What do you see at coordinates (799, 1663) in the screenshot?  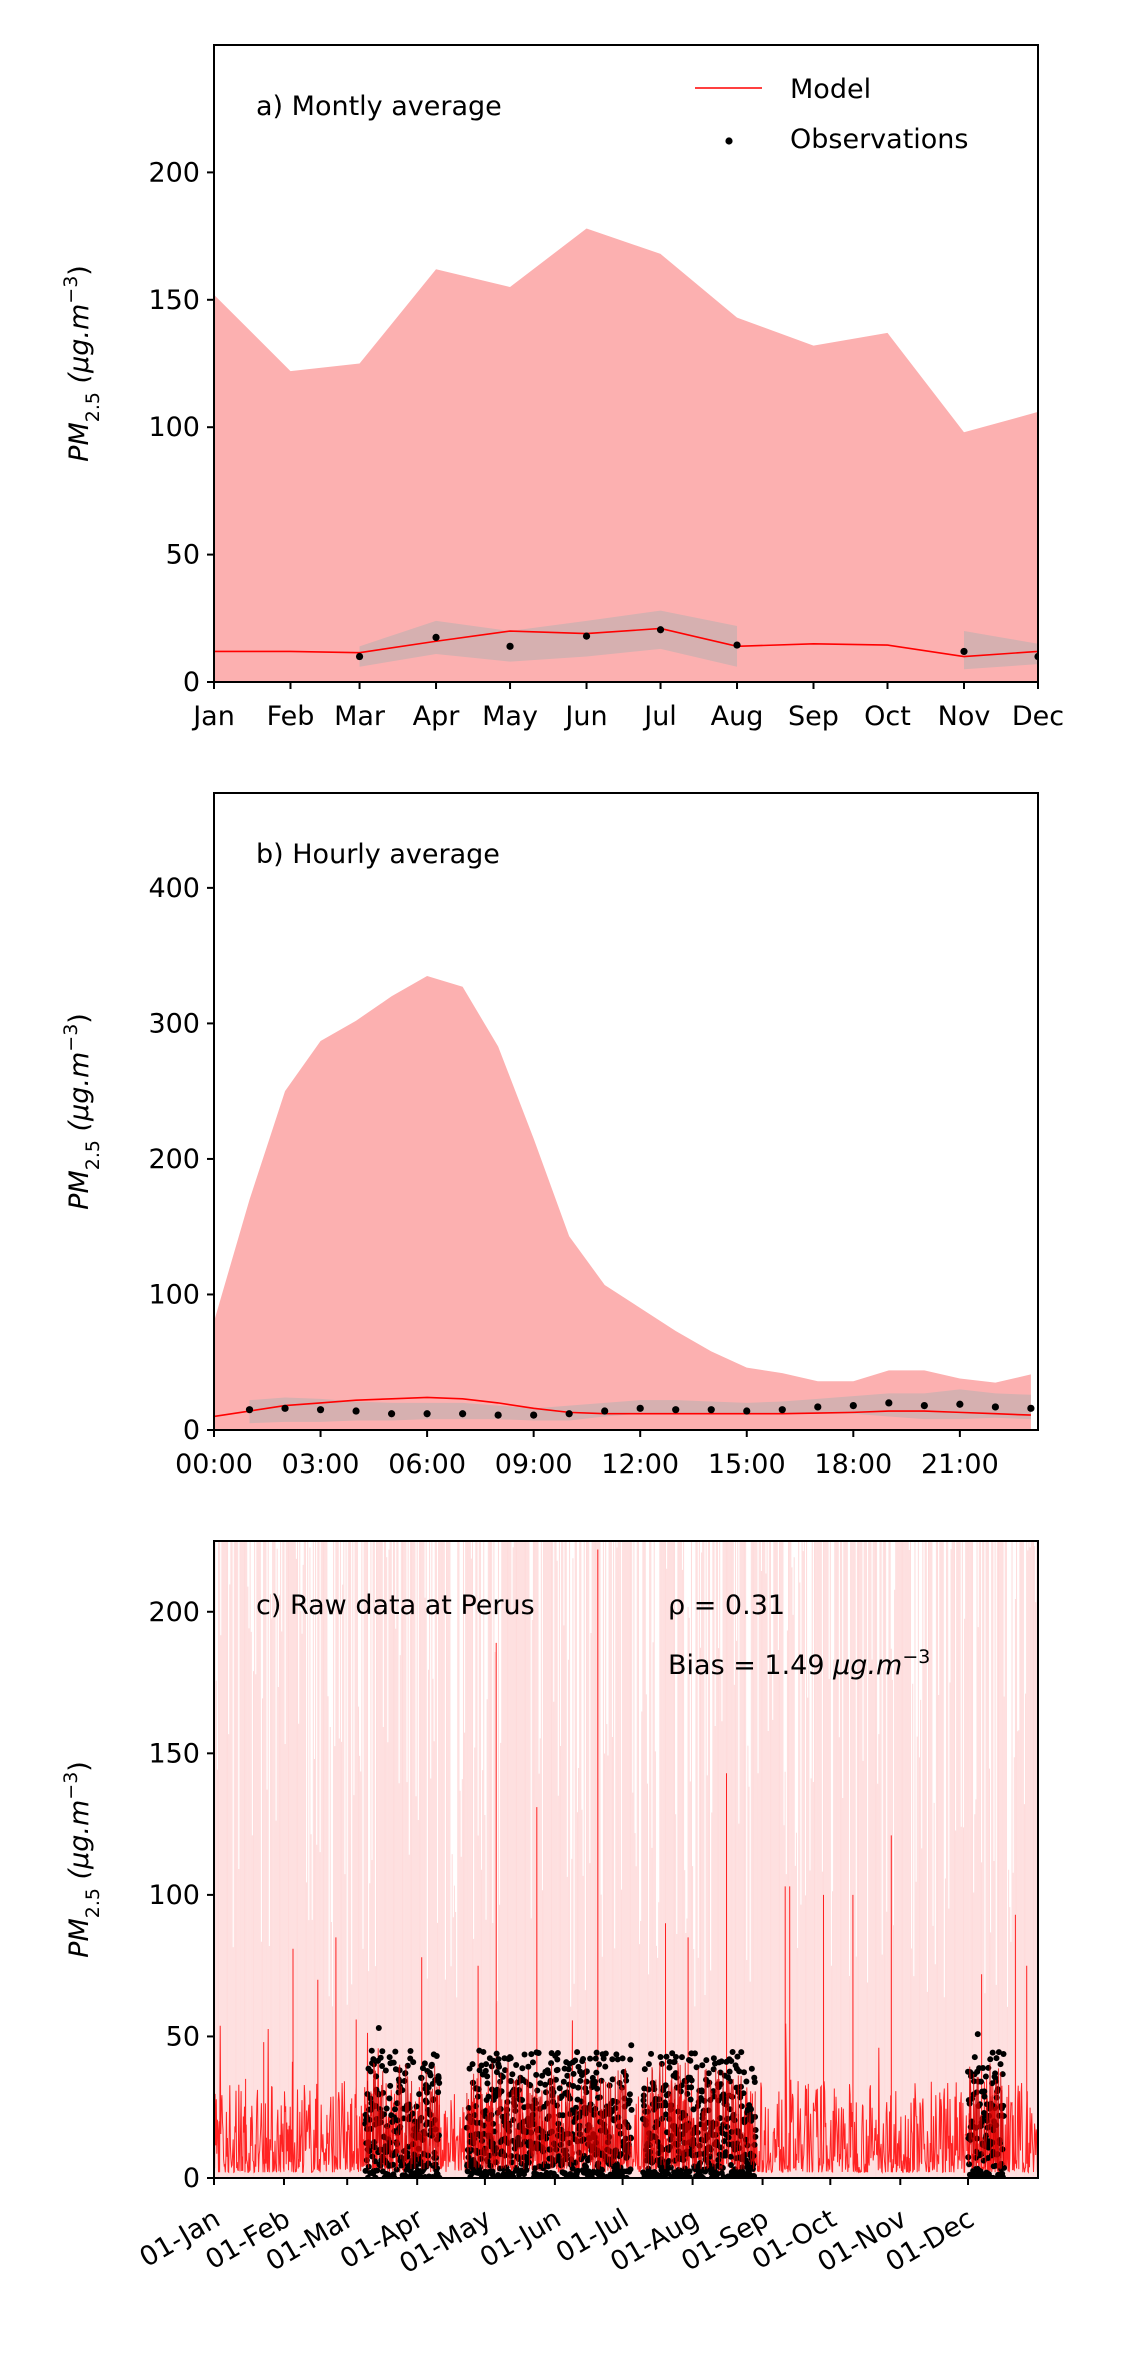 I see `bias-label: Bias = 1.49 μg.m−3` at bounding box center [799, 1663].